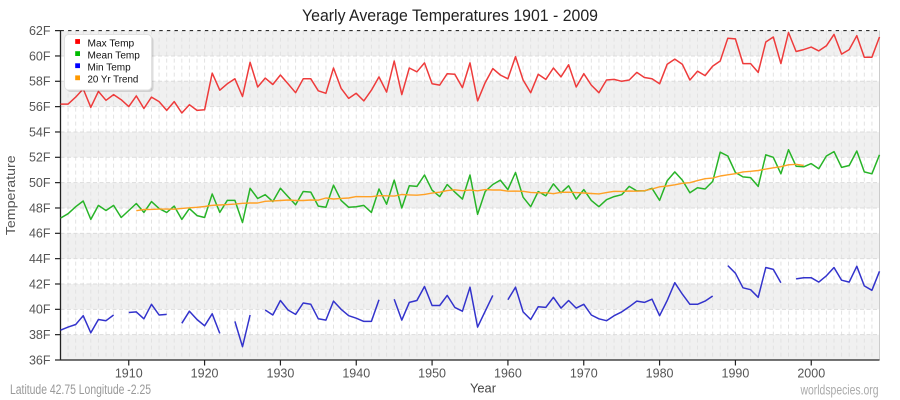 The image size is (900, 400). I want to click on svg-text: 1990, so click(736, 374).